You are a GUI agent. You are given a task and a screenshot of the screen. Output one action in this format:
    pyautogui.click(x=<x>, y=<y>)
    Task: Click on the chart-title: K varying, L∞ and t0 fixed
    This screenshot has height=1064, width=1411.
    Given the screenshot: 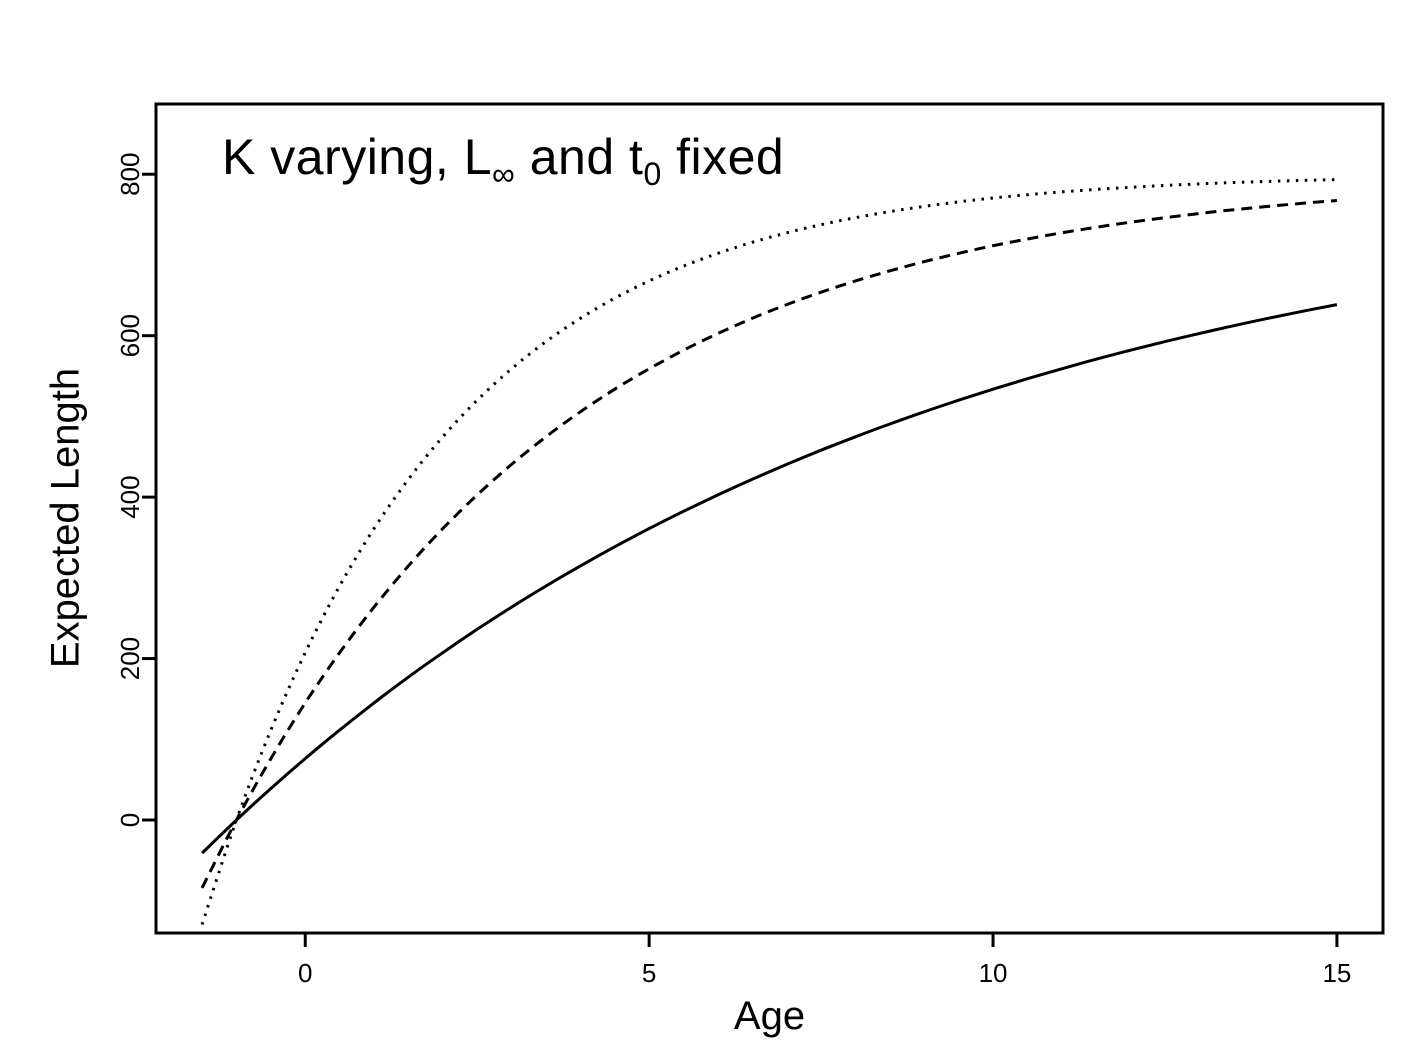 What is the action you would take?
    pyautogui.click(x=503, y=159)
    